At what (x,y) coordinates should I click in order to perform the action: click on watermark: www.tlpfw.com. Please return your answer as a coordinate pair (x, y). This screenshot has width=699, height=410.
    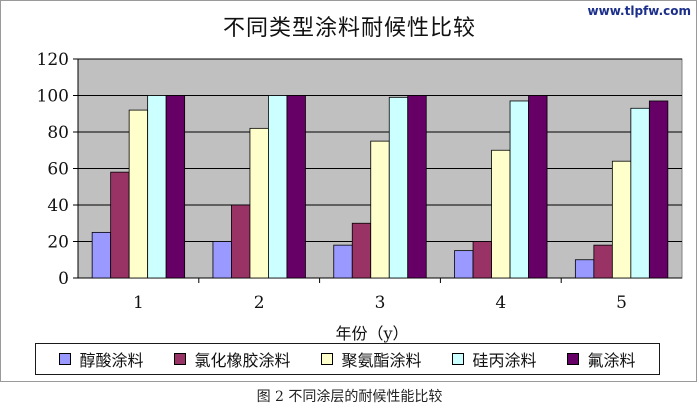
    Looking at the image, I should click on (639, 11).